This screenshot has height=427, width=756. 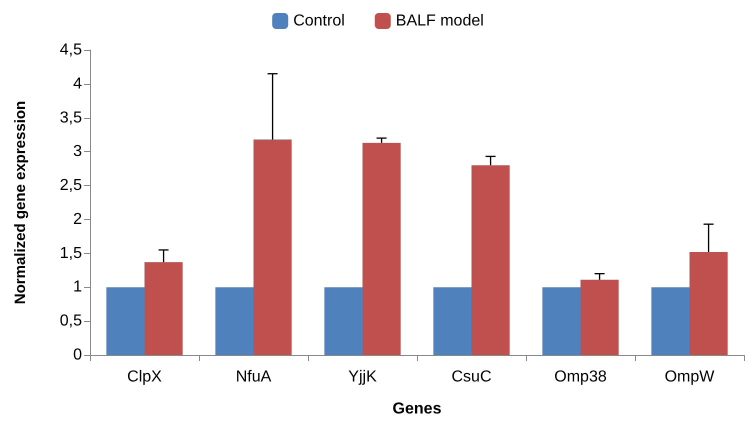 I want to click on y-tick-label: 2,5, so click(x=71, y=185).